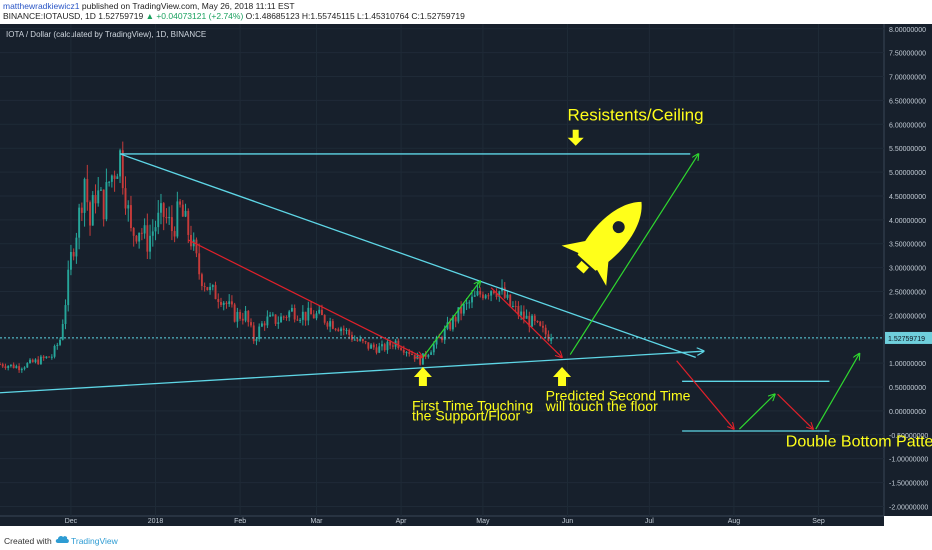 This screenshot has height=550, width=932. What do you see at coordinates (907, 54) in the screenshot?
I see `y-tick-label: 7.50000000` at bounding box center [907, 54].